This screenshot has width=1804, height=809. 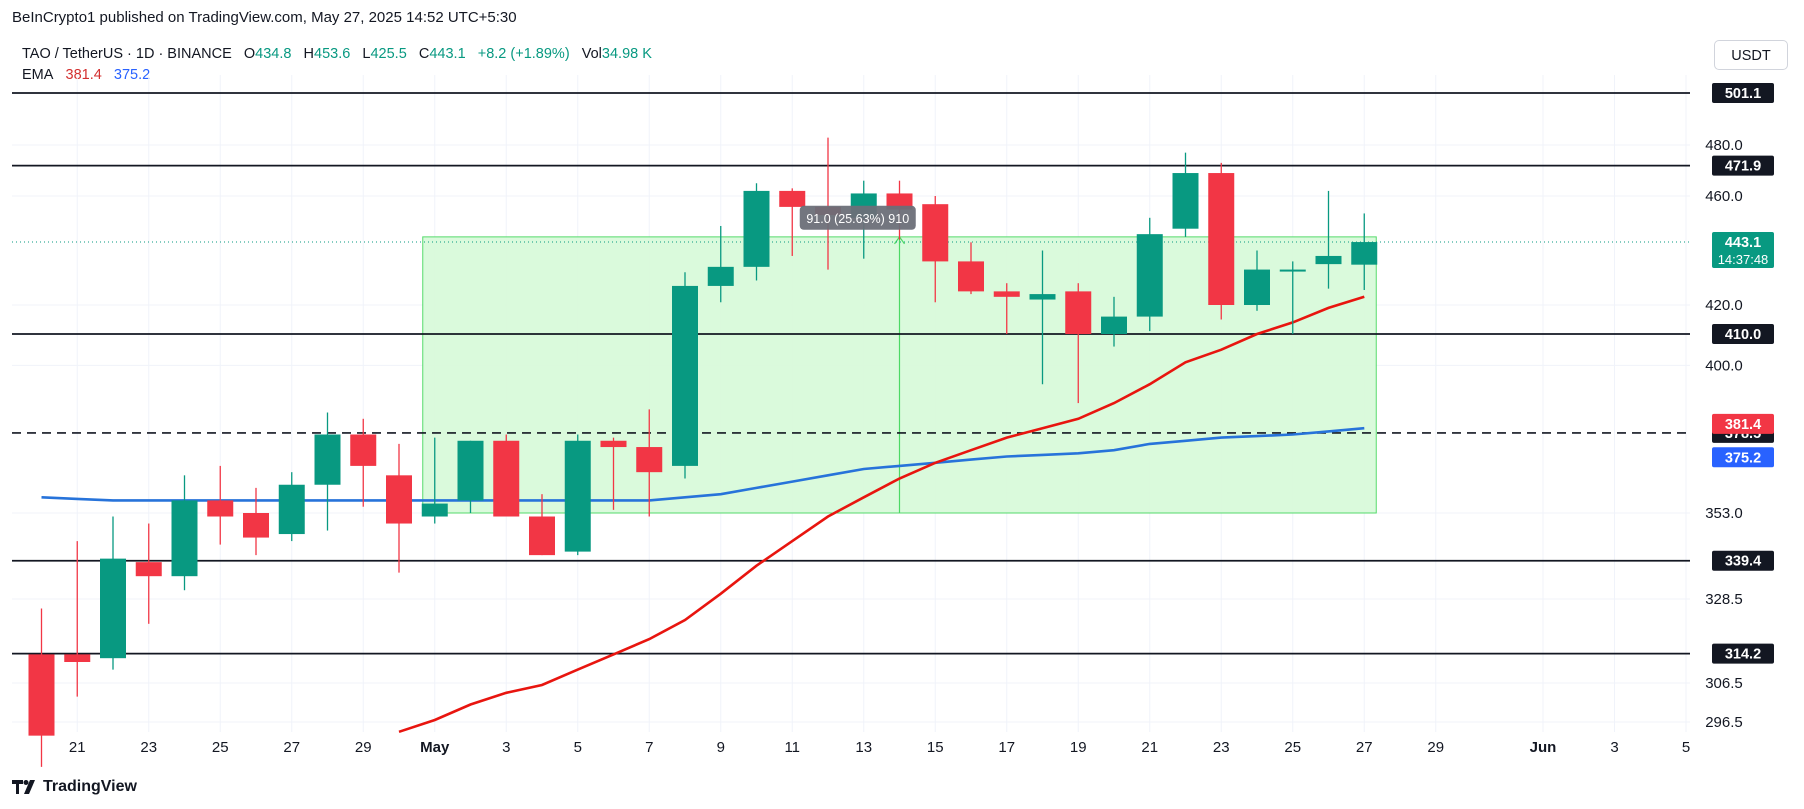 What do you see at coordinates (1743, 259) in the screenshot?
I see `last-price-tag-countdown: 14:37:48` at bounding box center [1743, 259].